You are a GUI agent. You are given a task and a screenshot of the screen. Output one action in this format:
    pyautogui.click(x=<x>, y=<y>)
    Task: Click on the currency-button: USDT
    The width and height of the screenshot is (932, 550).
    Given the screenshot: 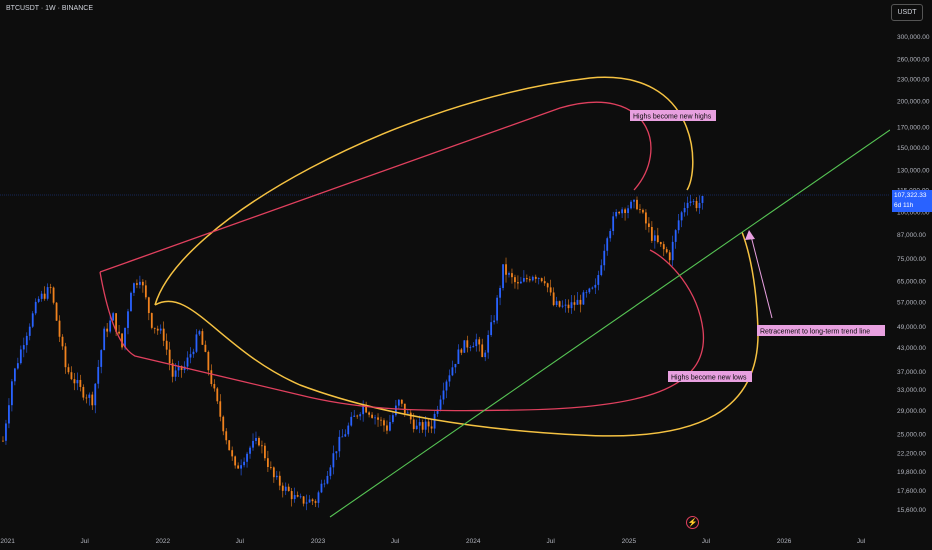 What is the action you would take?
    pyautogui.click(x=907, y=12)
    